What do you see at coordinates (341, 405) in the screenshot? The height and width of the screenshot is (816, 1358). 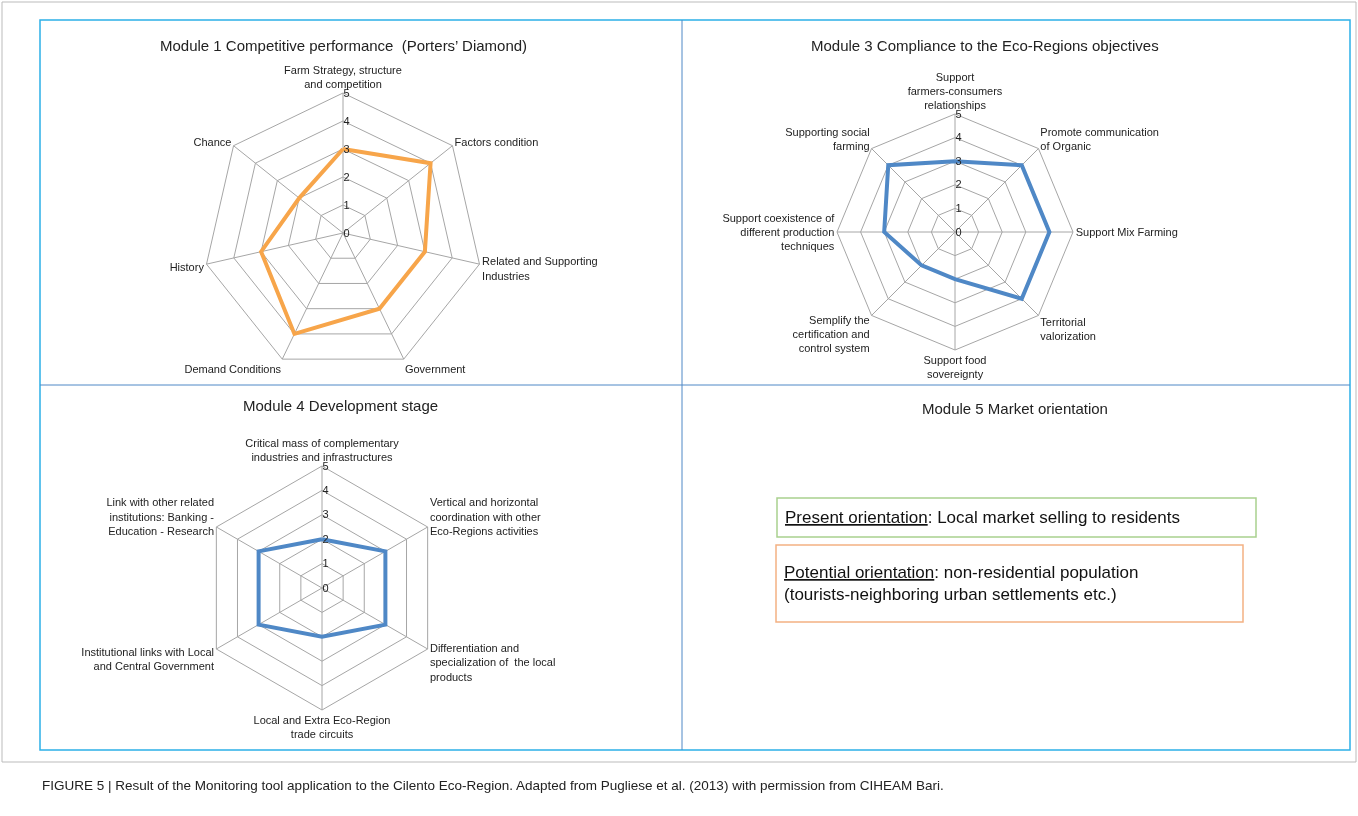 I see `chart-title: Module 4 Development stage` at bounding box center [341, 405].